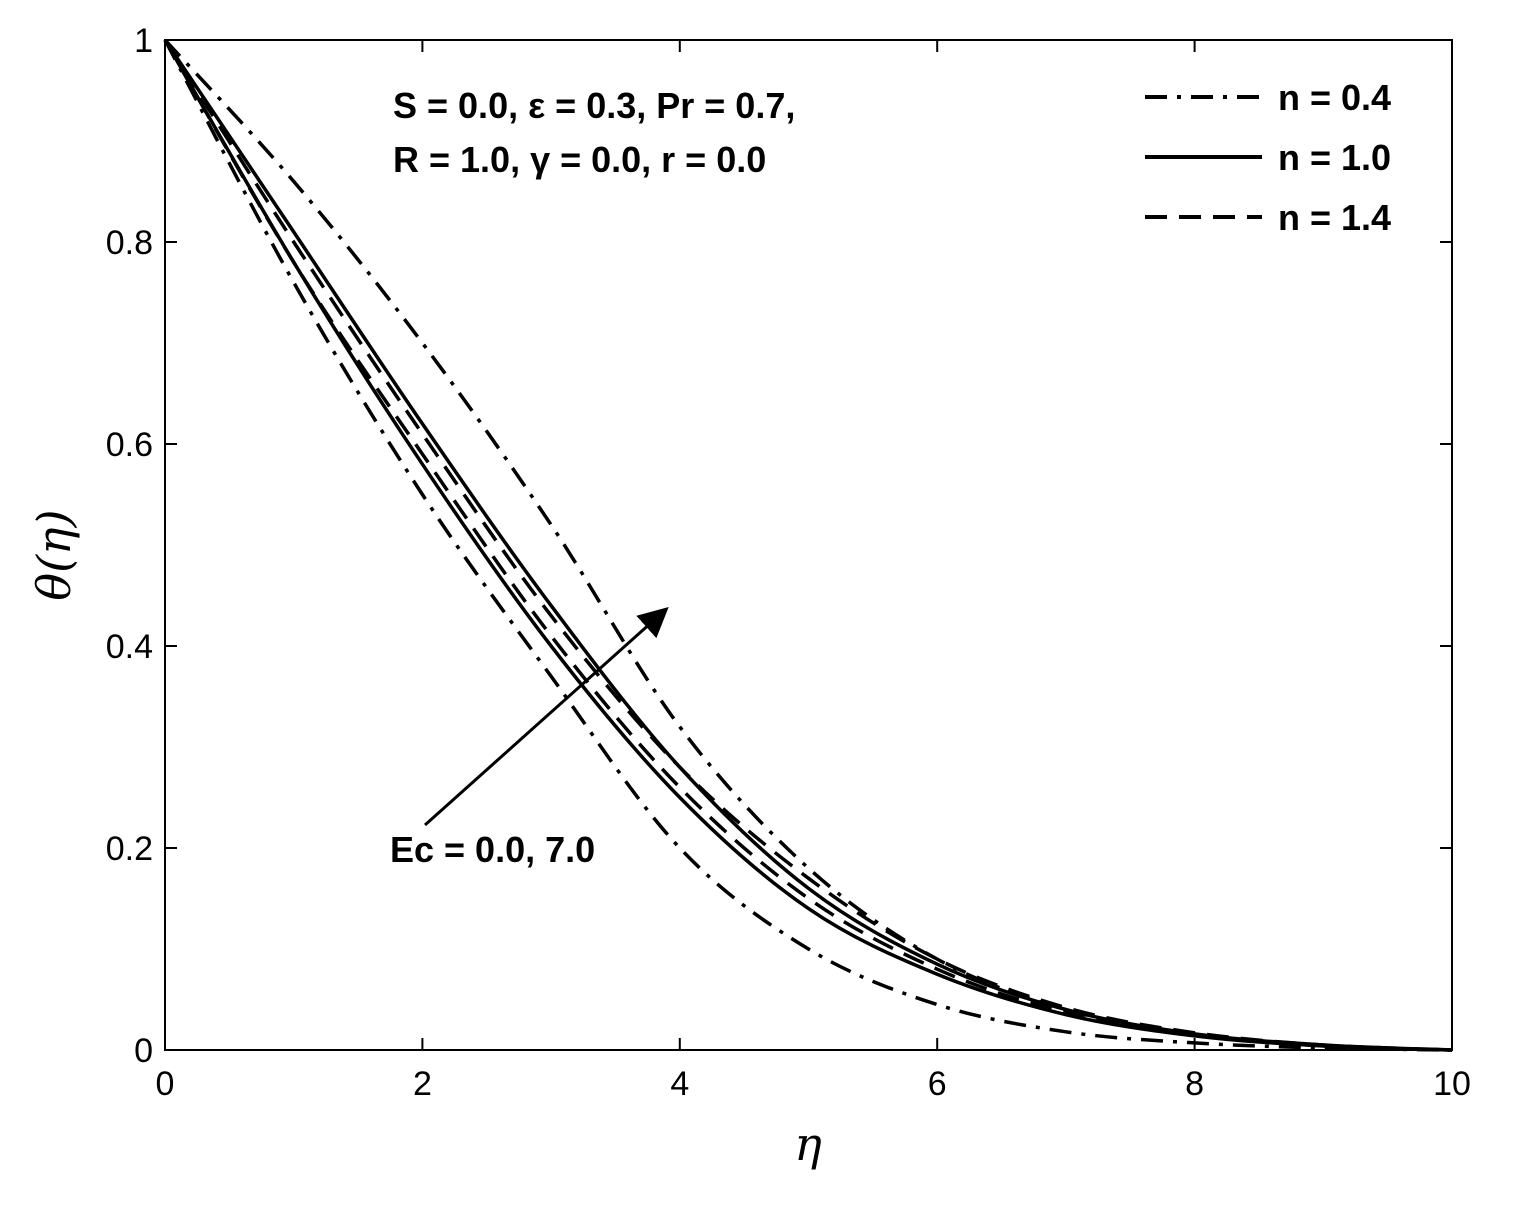 The width and height of the screenshot is (1520, 1211). Describe the element at coordinates (1334, 97) in the screenshot. I see `legend-label: n = 0.4` at that location.